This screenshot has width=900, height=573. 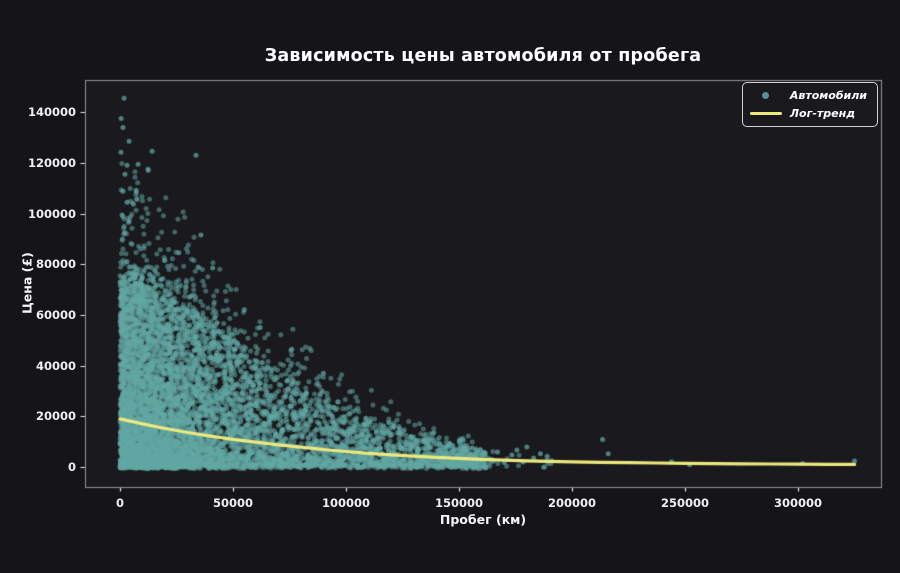 I want to click on trend-line-icon, so click(x=765, y=113).